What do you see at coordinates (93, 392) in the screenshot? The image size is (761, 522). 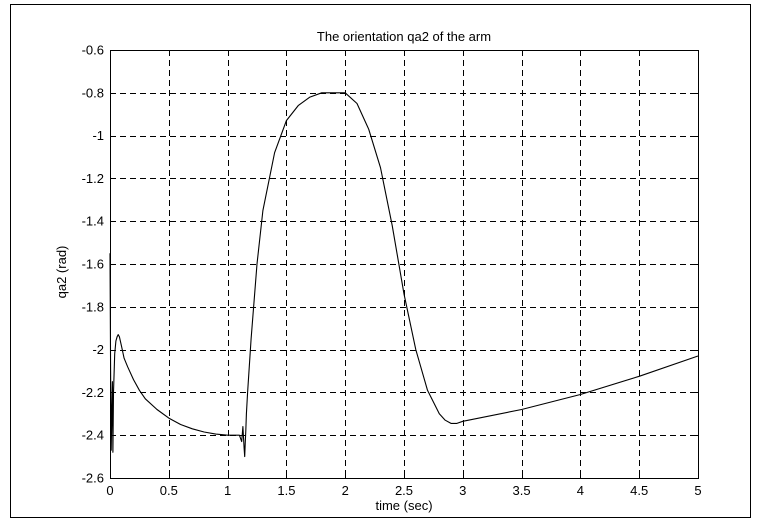 I see `y-tick-label: -2.2` at bounding box center [93, 392].